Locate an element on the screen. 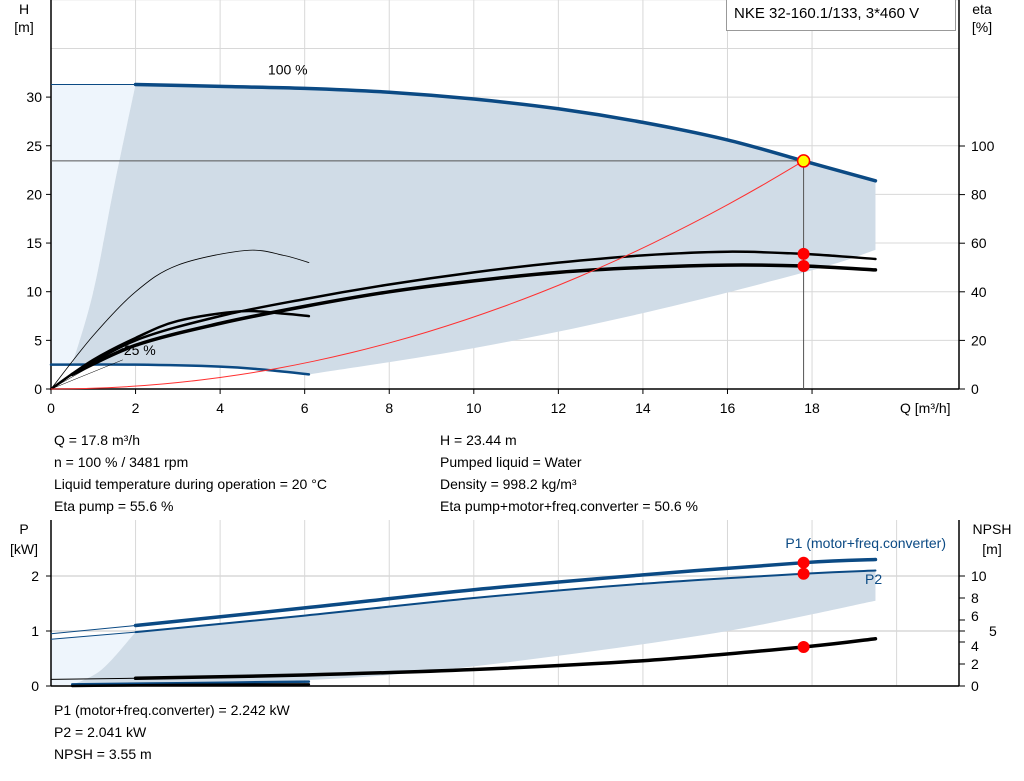  x-tick-label: 18 is located at coordinates (812, 408).